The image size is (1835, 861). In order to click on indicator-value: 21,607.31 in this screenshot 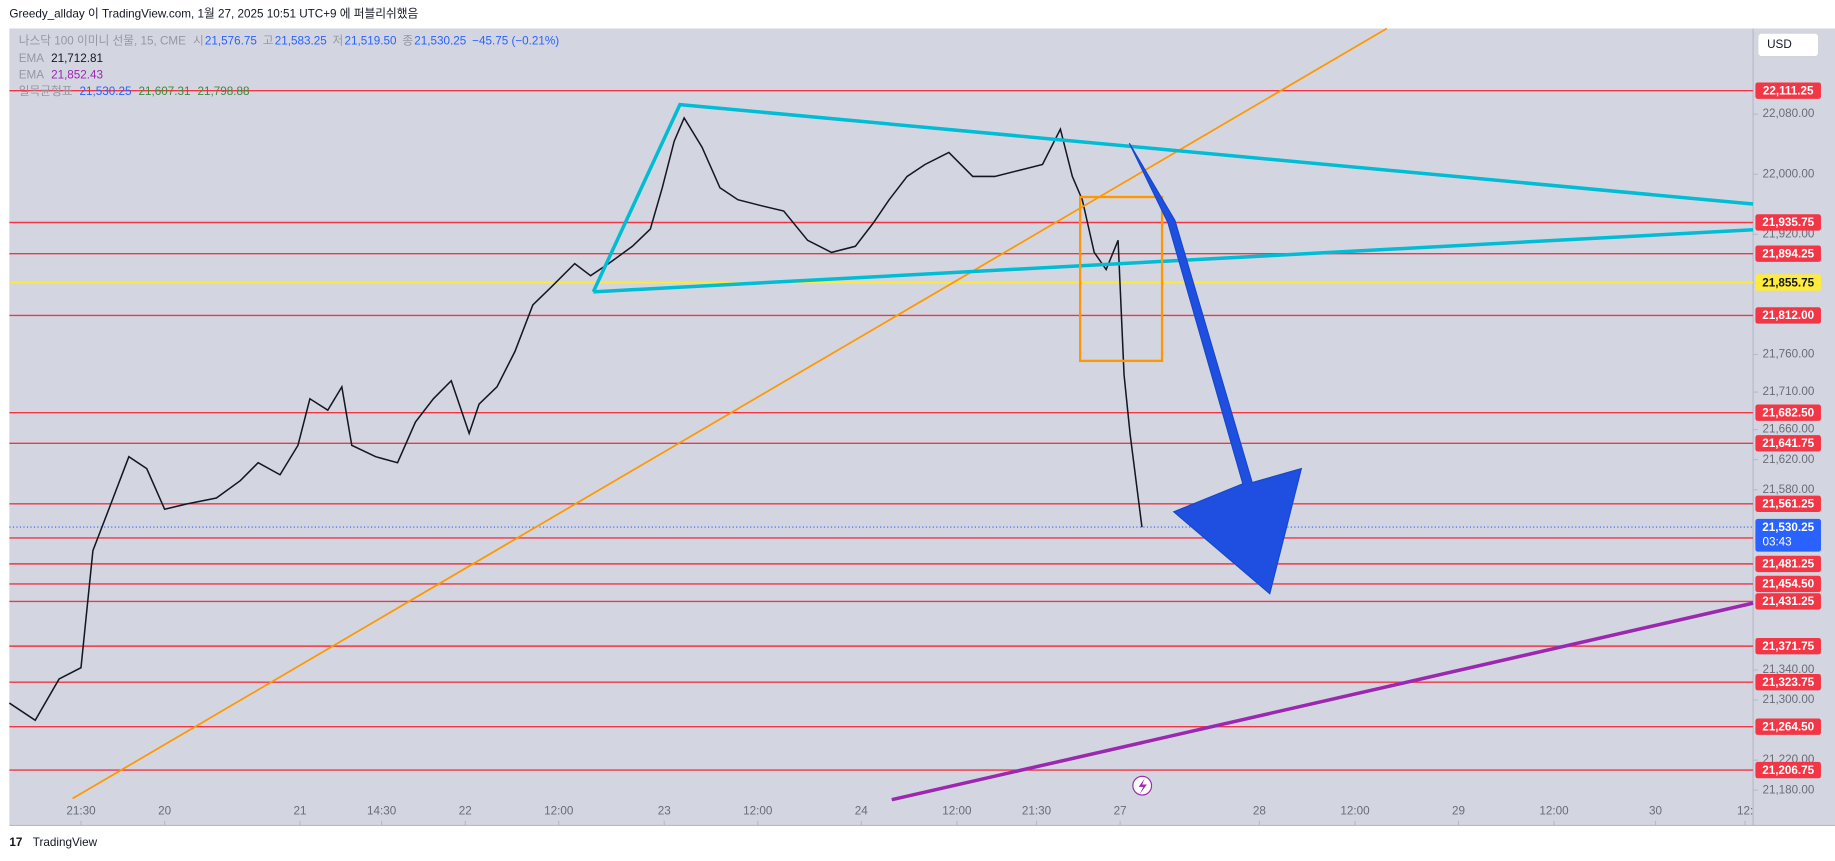, I will do `click(165, 91)`.